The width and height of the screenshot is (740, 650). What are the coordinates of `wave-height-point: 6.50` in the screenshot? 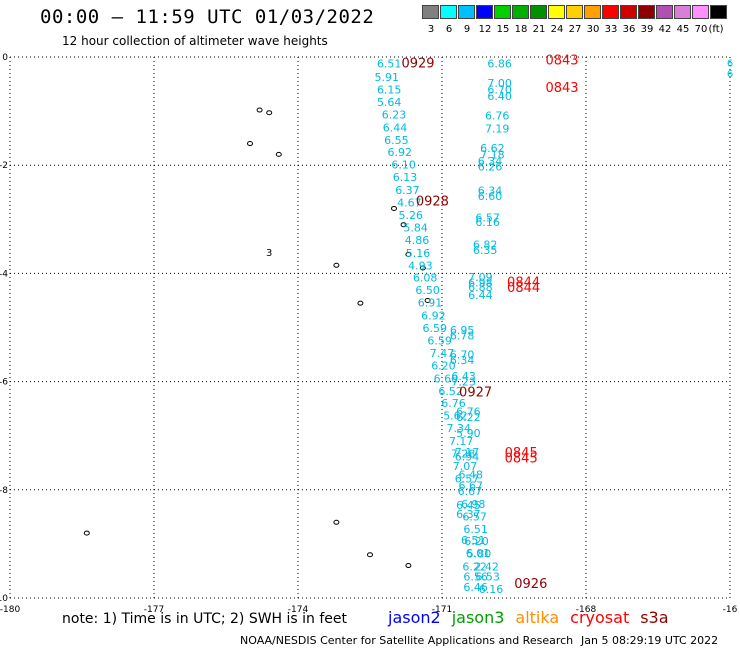 It's located at (427, 290).